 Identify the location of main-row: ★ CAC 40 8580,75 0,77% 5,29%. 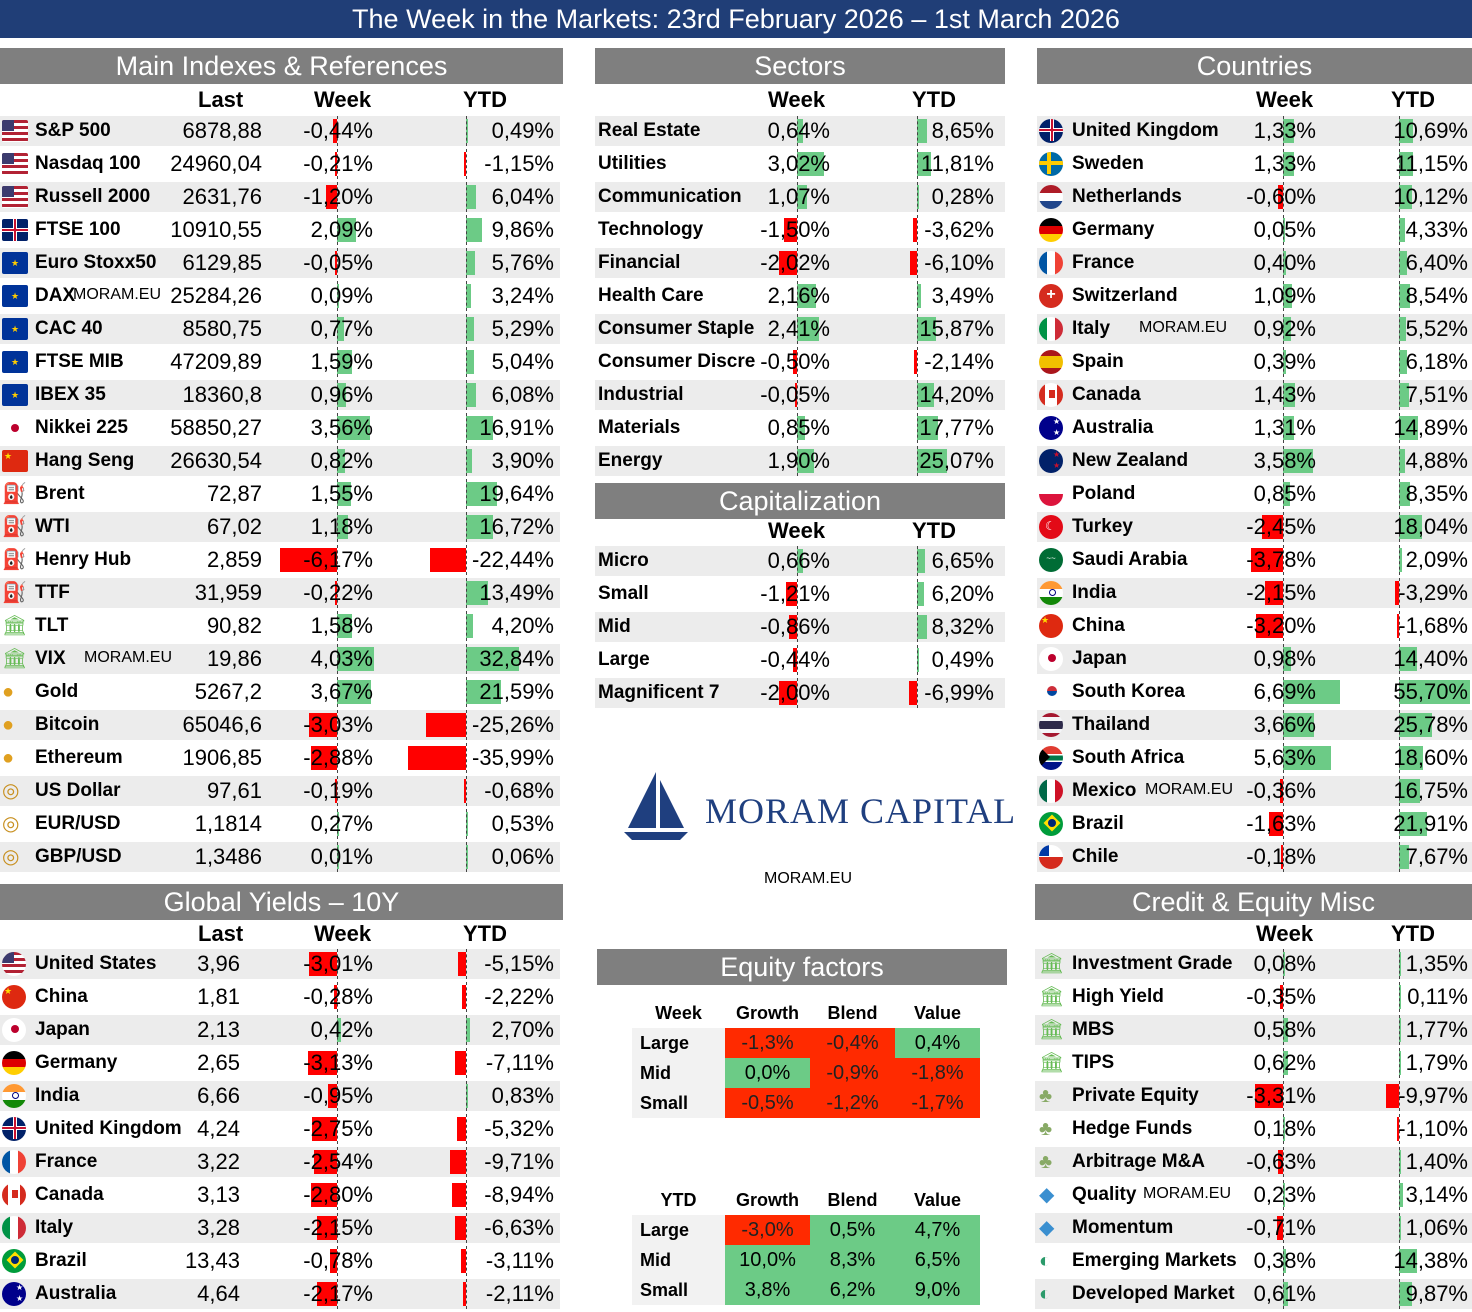
(280, 329).